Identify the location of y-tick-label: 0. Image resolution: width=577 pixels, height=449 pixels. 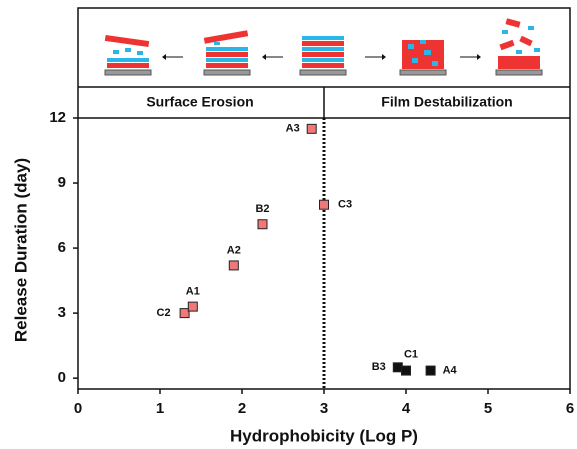
(62, 377).